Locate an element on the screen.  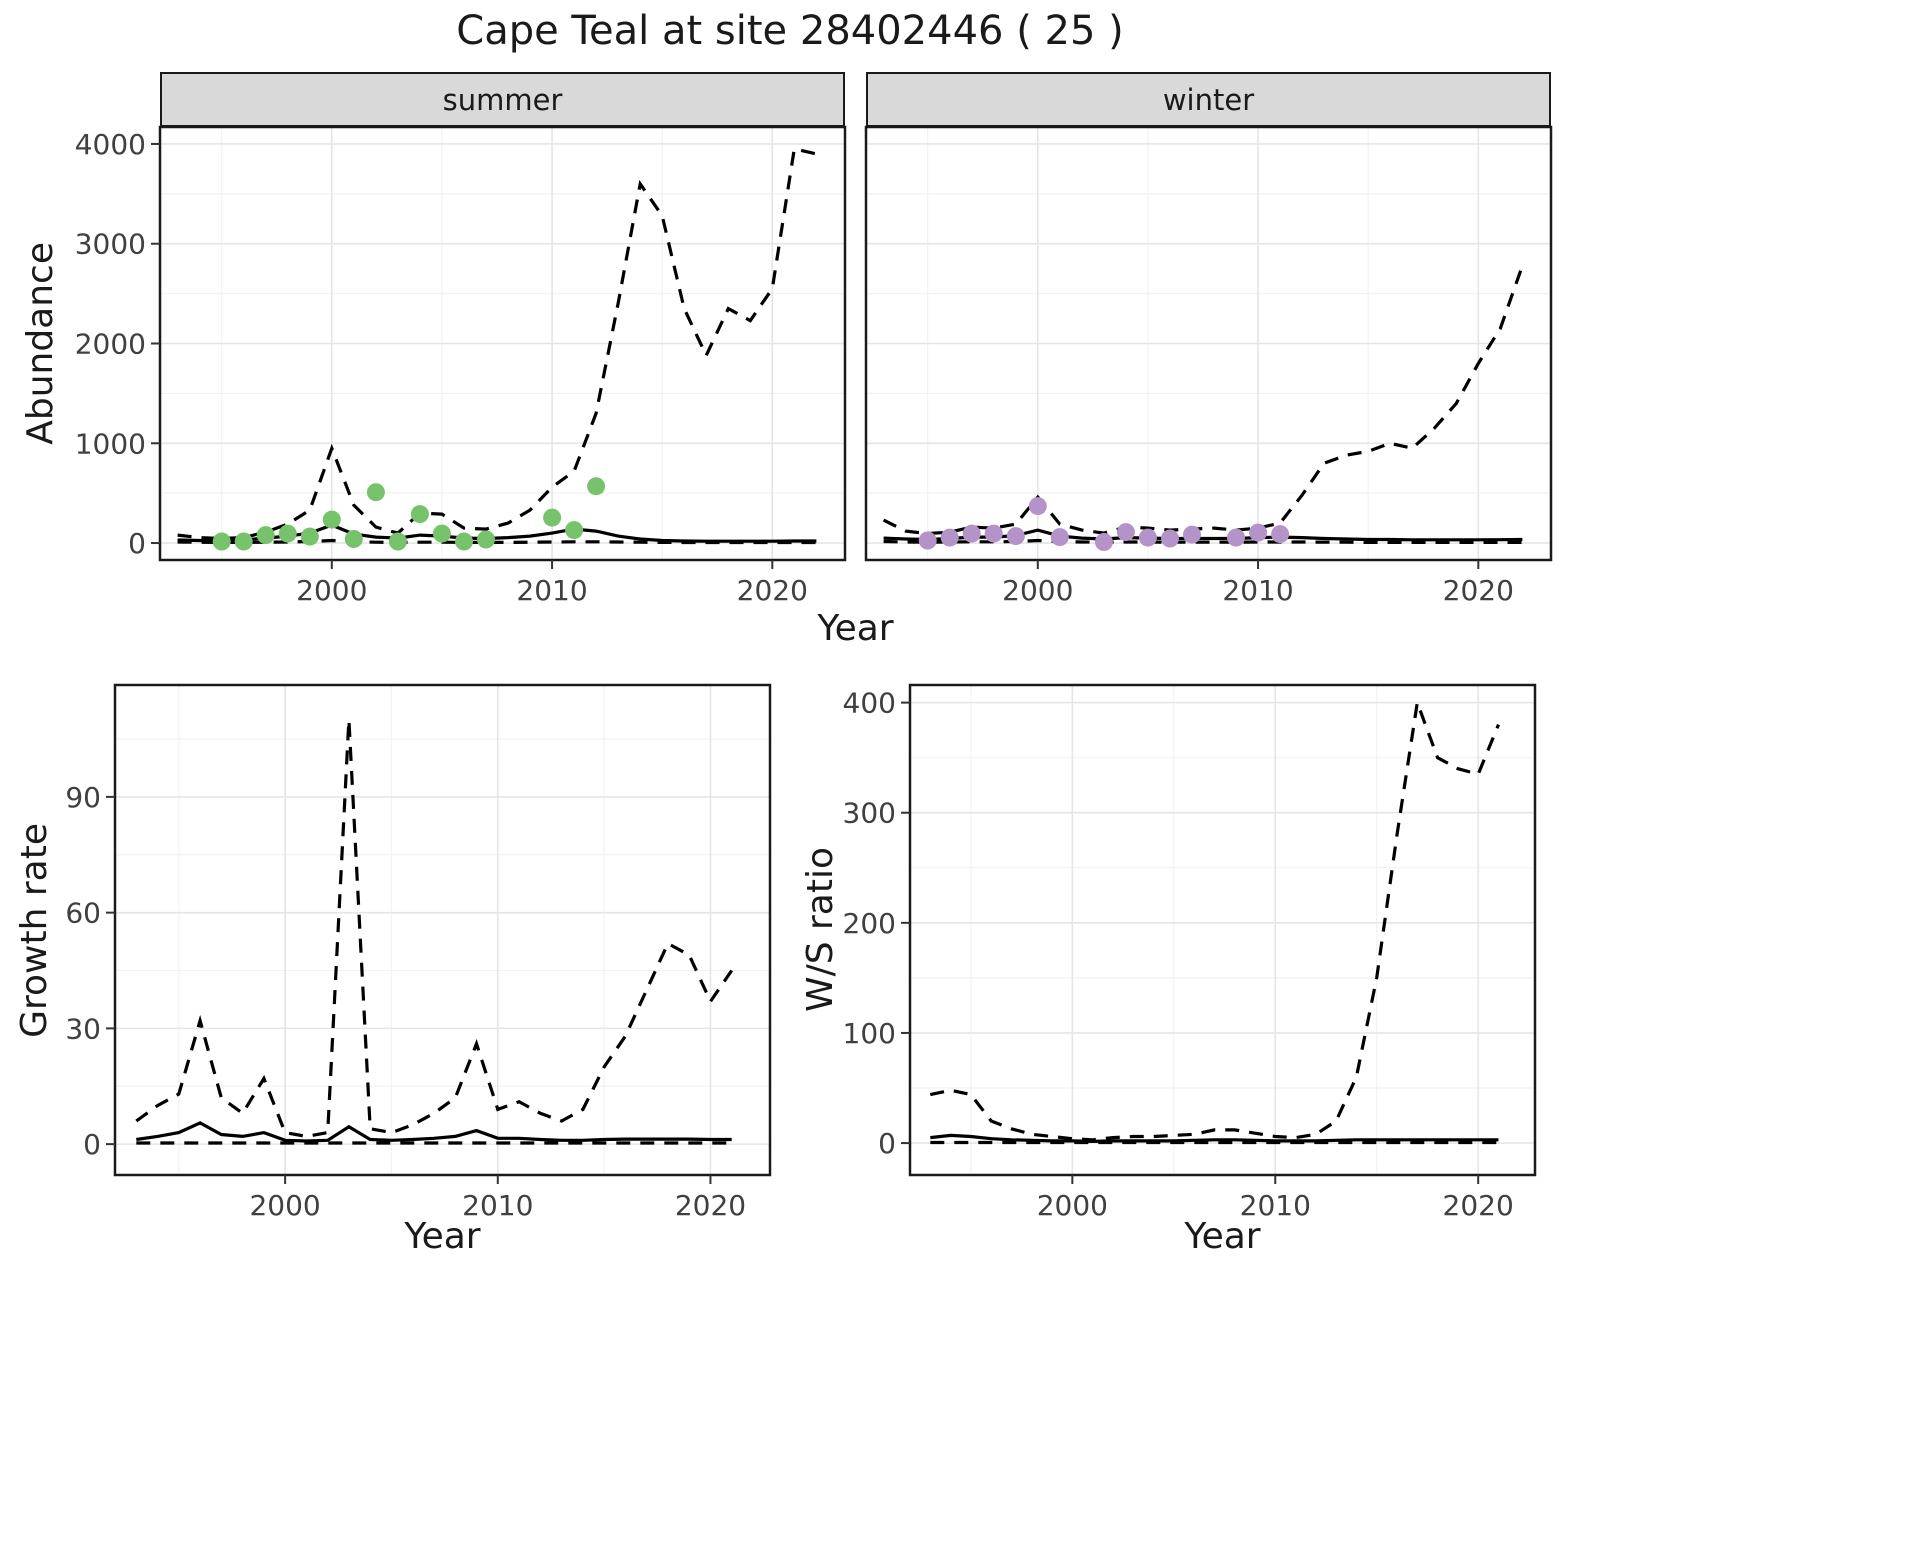
y-tick-label: 60 is located at coordinates (83, 913).